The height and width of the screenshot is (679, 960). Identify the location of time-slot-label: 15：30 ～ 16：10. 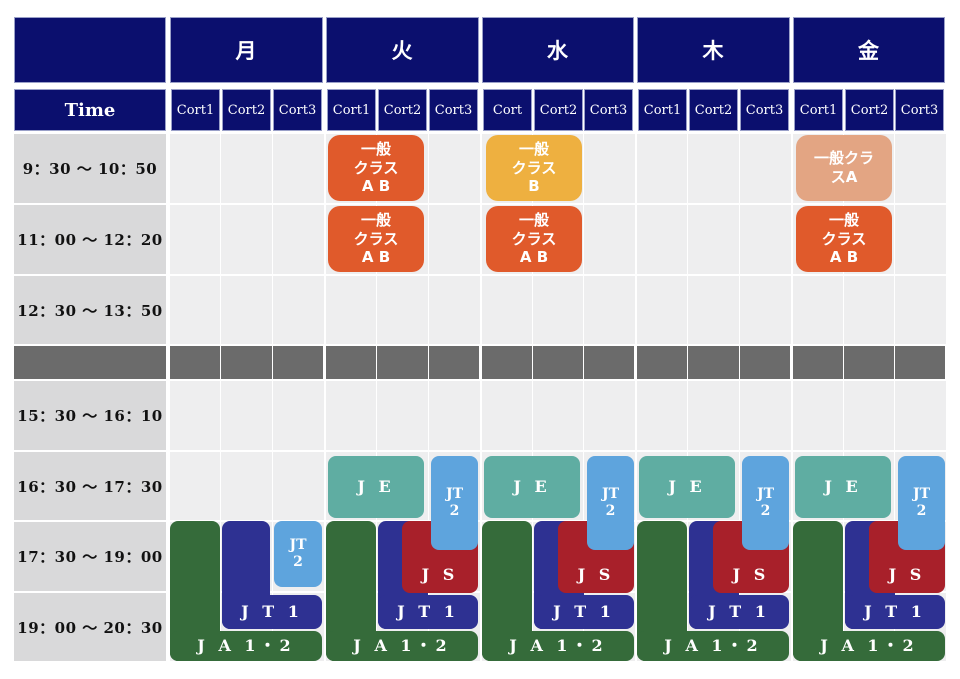
(90, 415).